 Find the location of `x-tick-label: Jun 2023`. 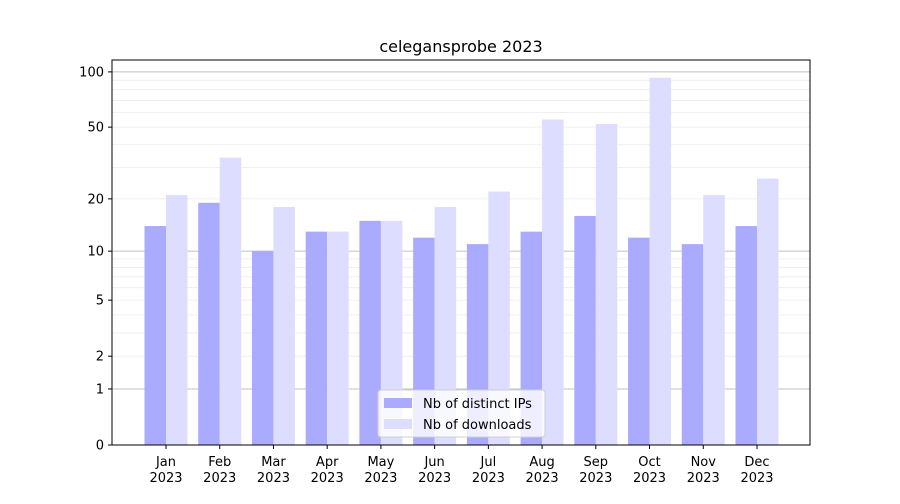

x-tick-label: Jun 2023 is located at coordinates (434, 470).